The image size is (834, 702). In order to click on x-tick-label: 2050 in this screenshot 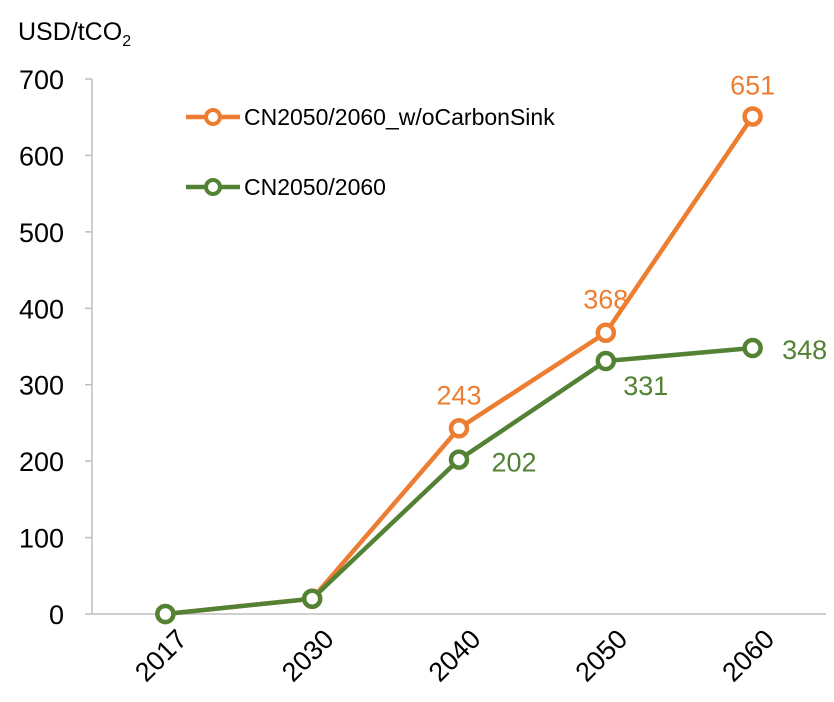, I will do `click(602, 656)`.